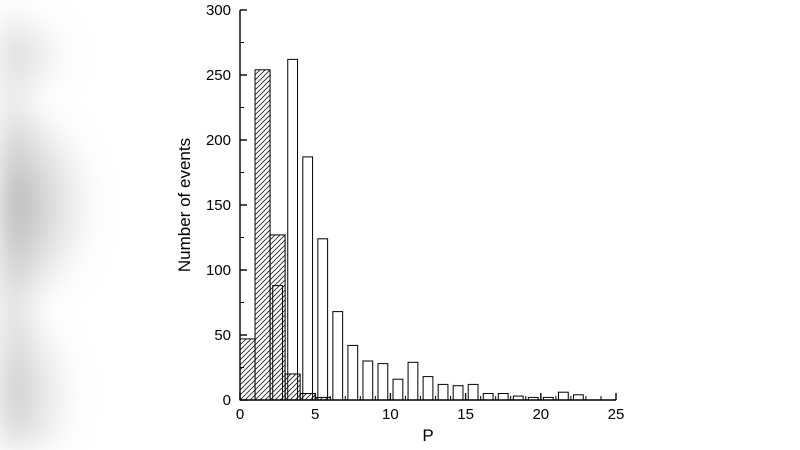 This screenshot has height=450, width=800. Describe the element at coordinates (616, 414) in the screenshot. I see `x-tick-label: 25` at that location.